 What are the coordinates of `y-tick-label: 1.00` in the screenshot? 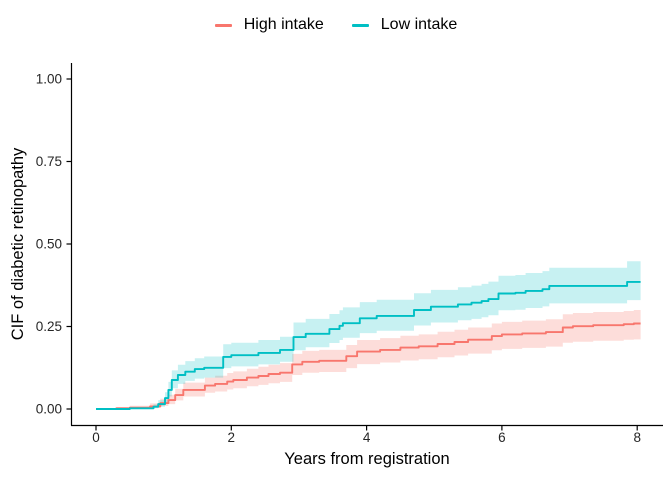 It's located at (49, 79).